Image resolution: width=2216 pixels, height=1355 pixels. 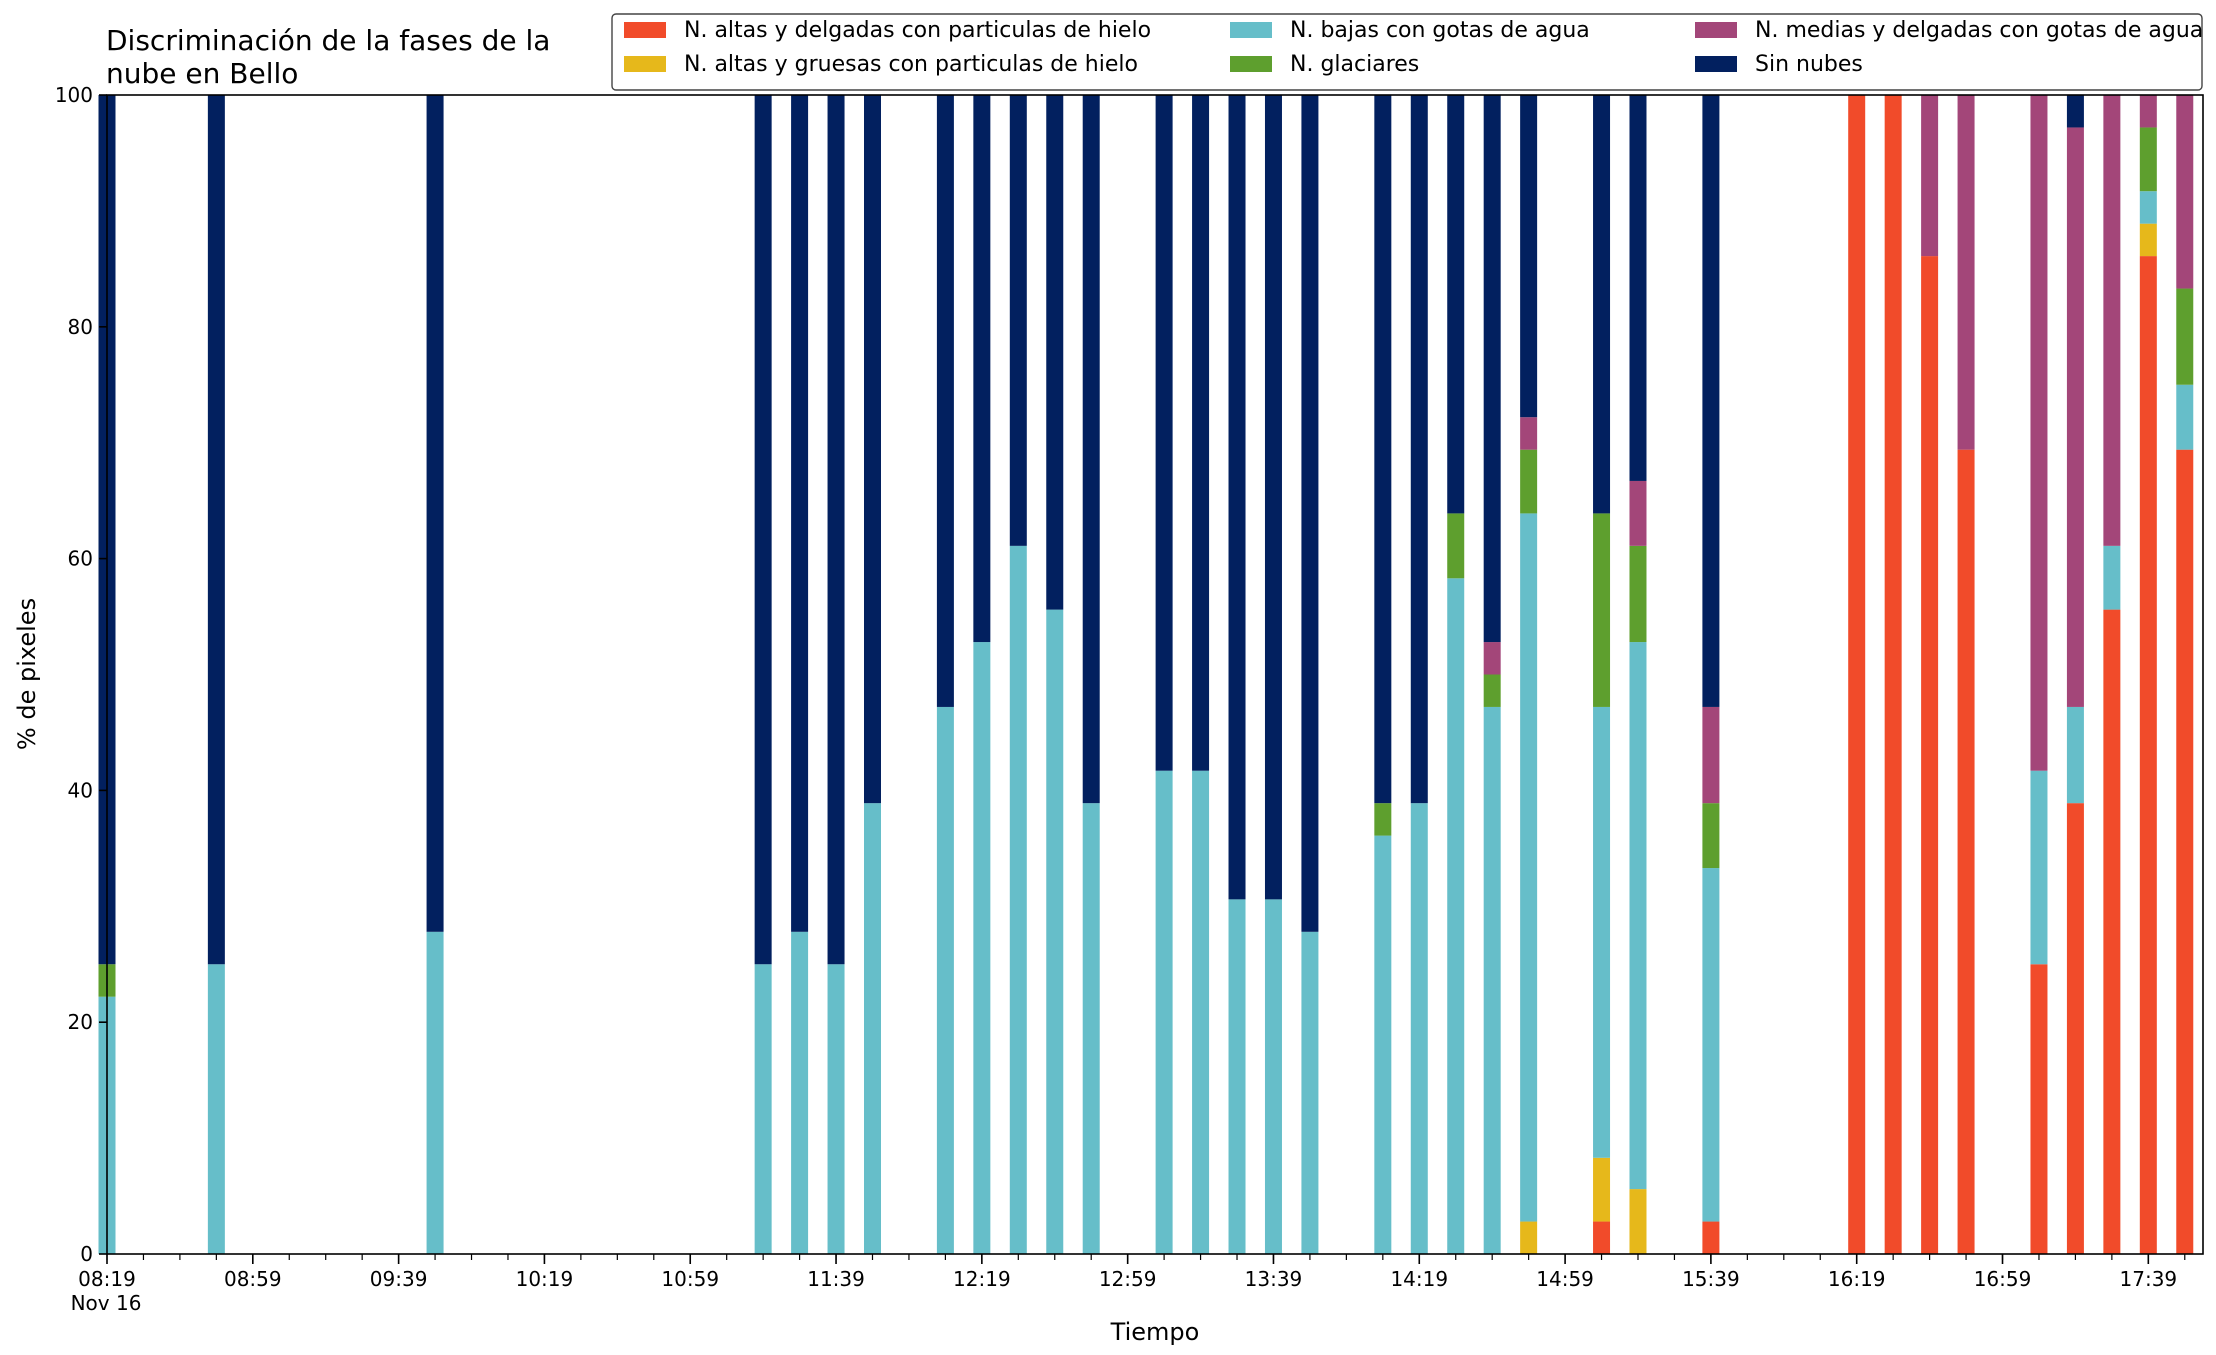 I want to click on x-tick-label-10: 14:59, so click(x=1565, y=1279).